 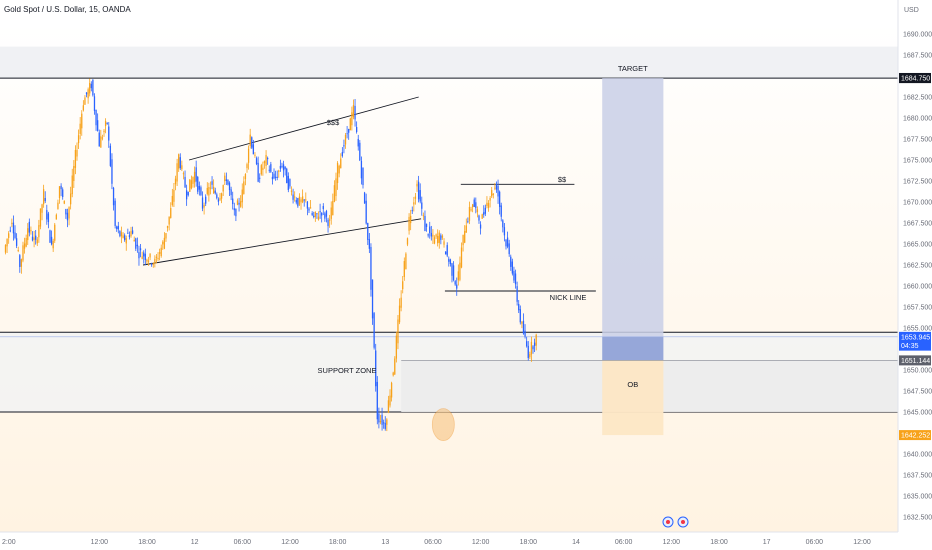 I want to click on price-tag-label: 1651.144, so click(x=915, y=361).